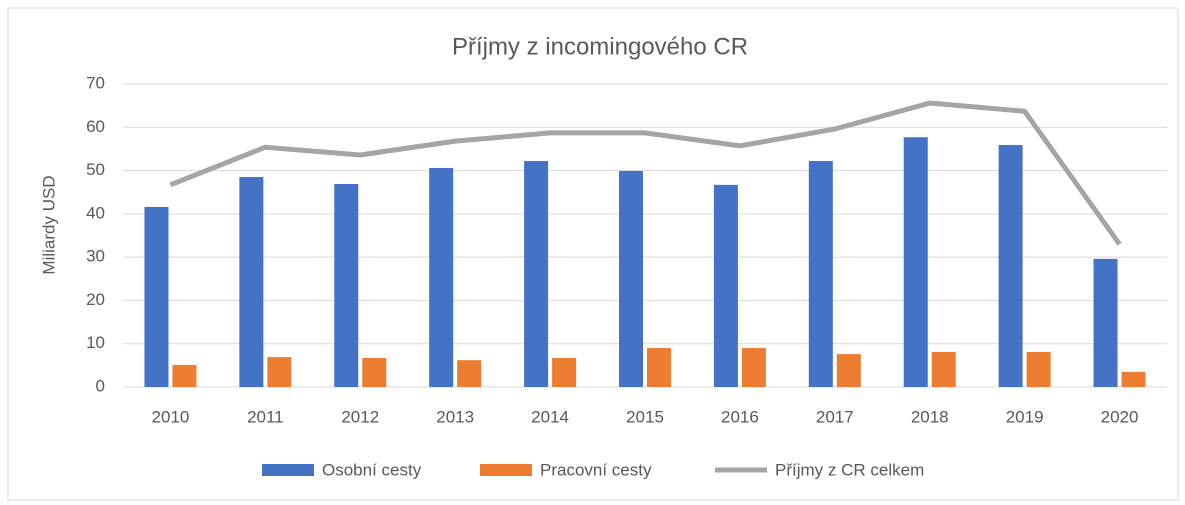 The width and height of the screenshot is (1185, 505). What do you see at coordinates (596, 469) in the screenshot?
I see `legend-label: Pracovní cesty` at bounding box center [596, 469].